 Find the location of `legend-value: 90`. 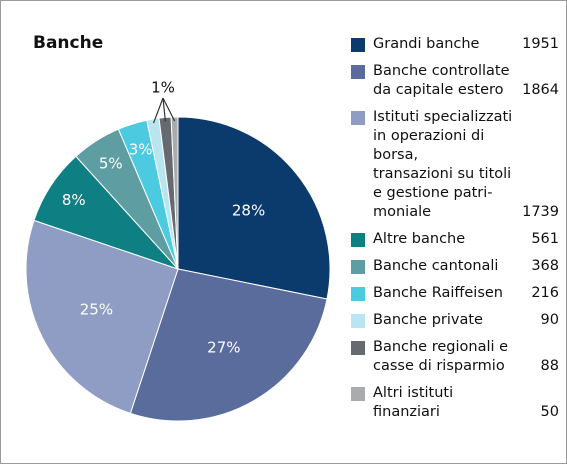

legend-value: 90 is located at coordinates (549, 320).